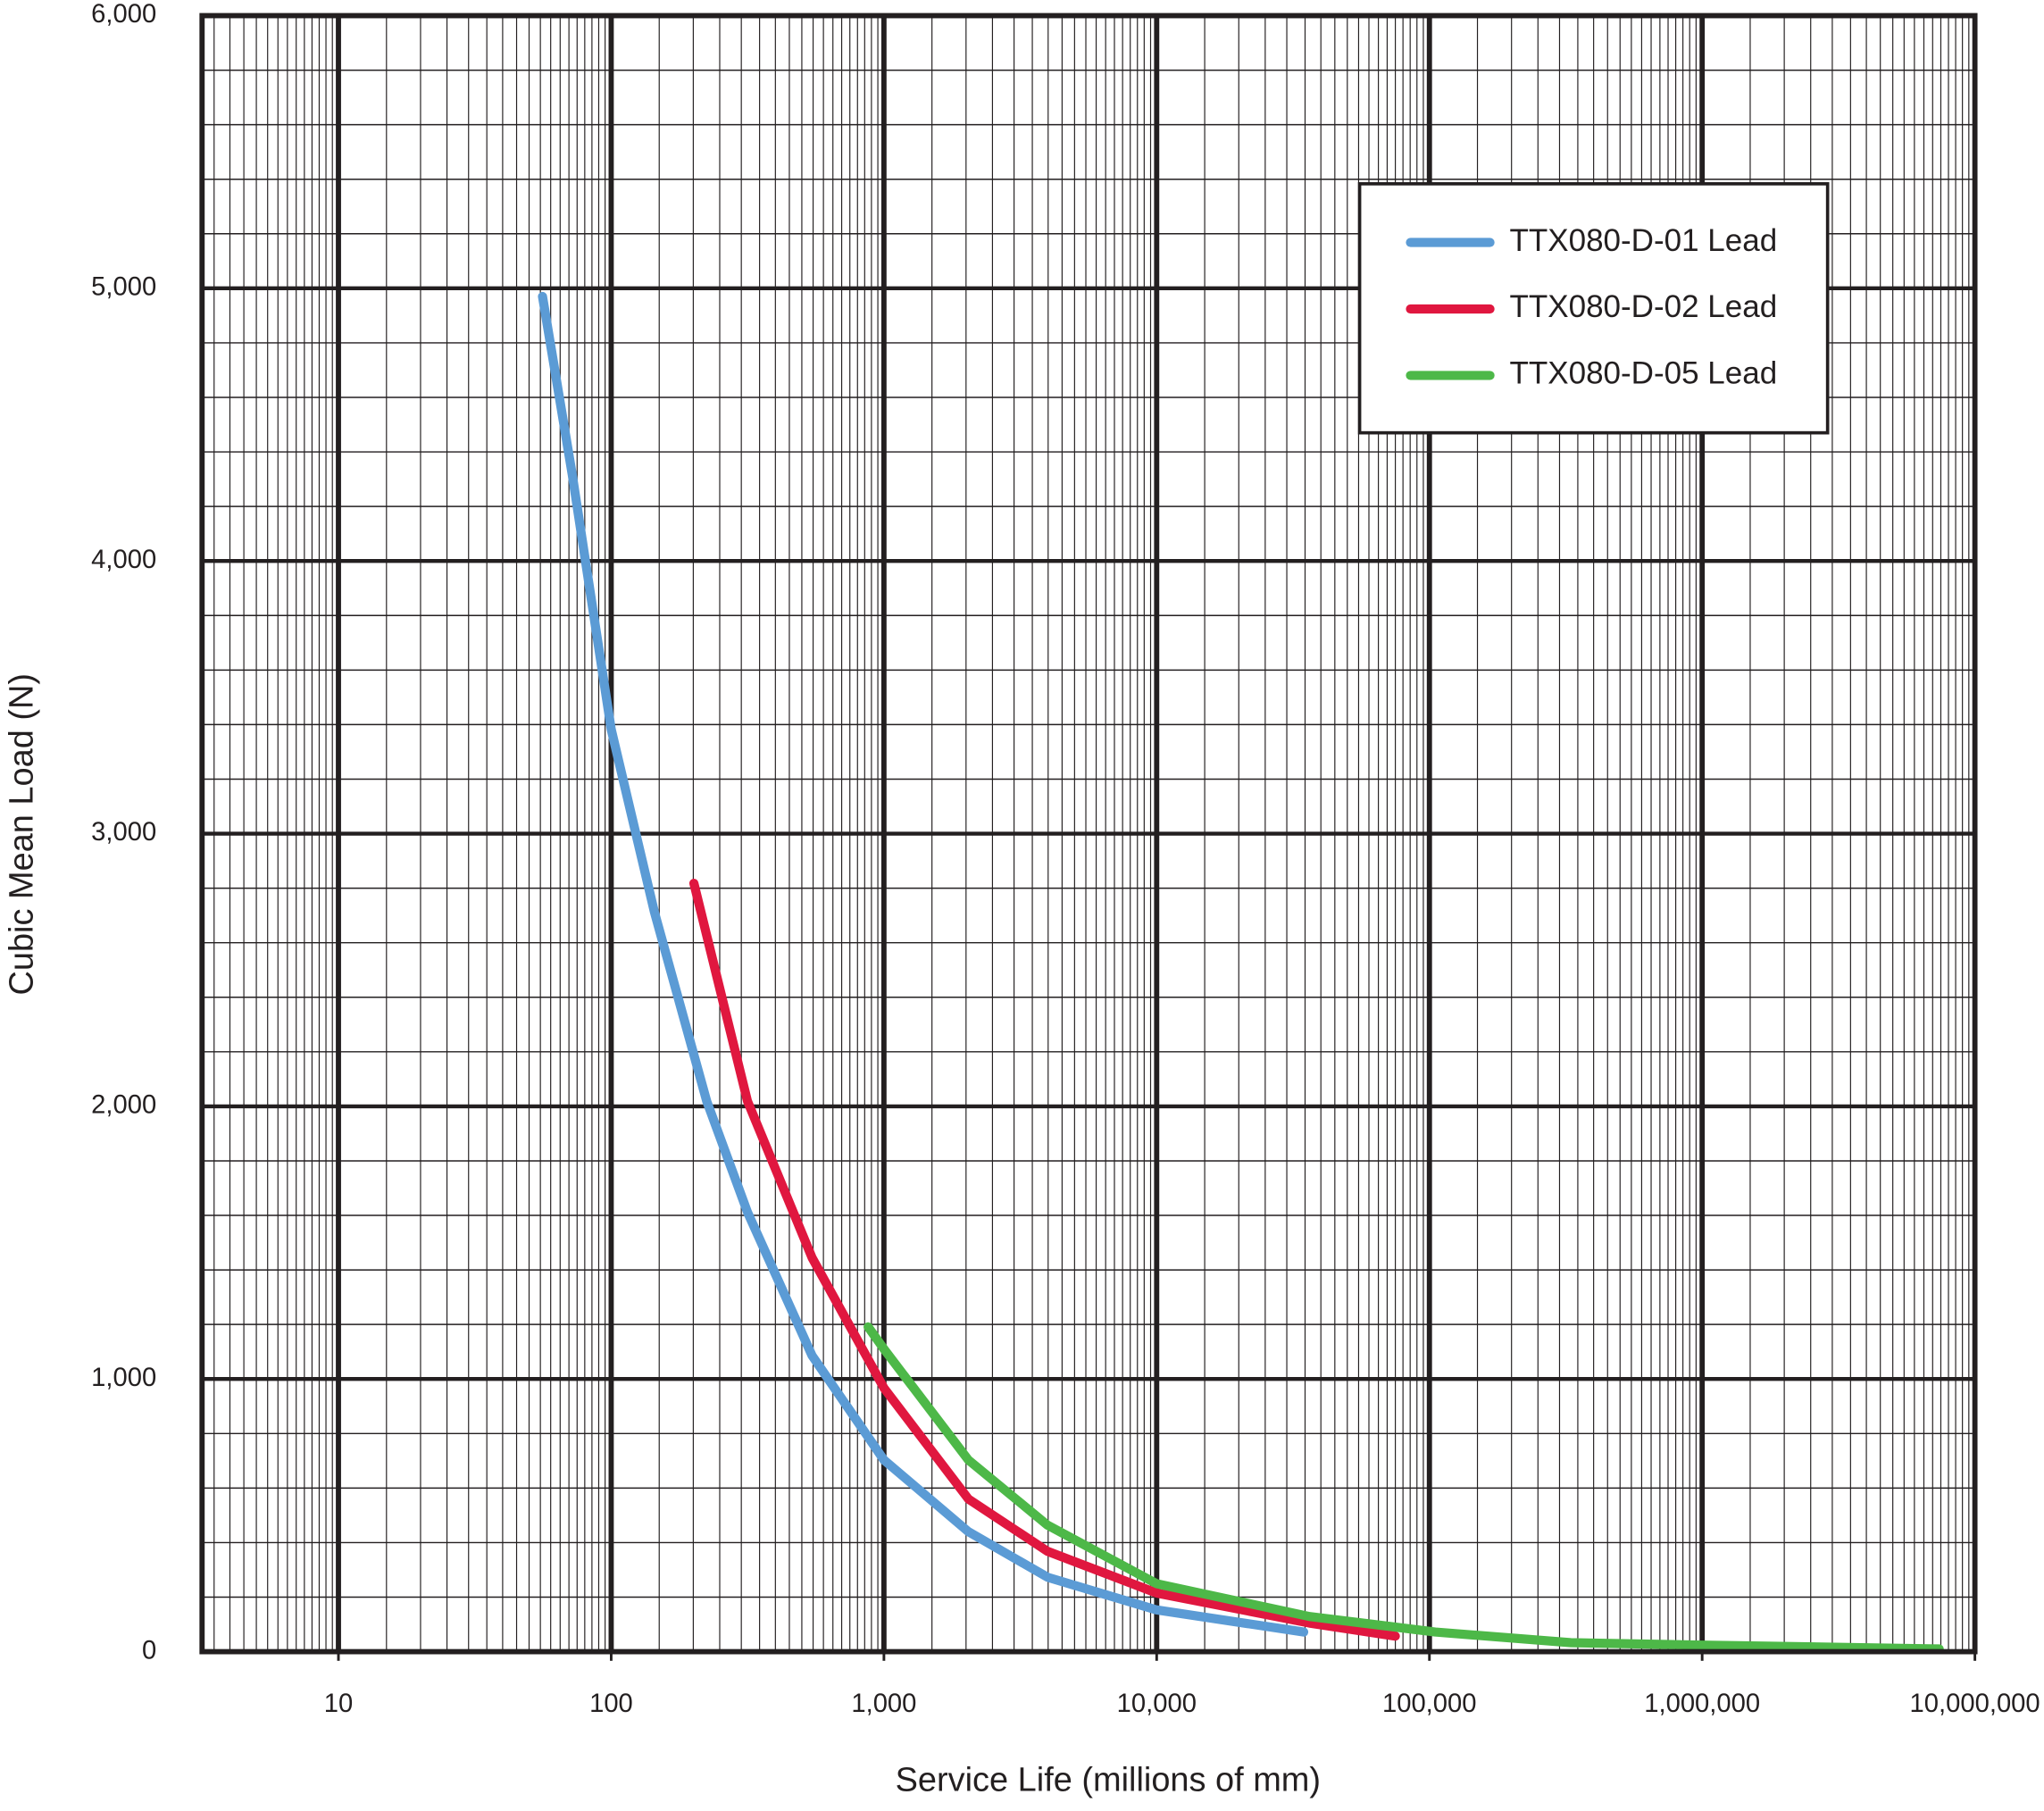 The width and height of the screenshot is (2044, 1811). I want to click on y-tick-label: 2,000, so click(123, 1105).